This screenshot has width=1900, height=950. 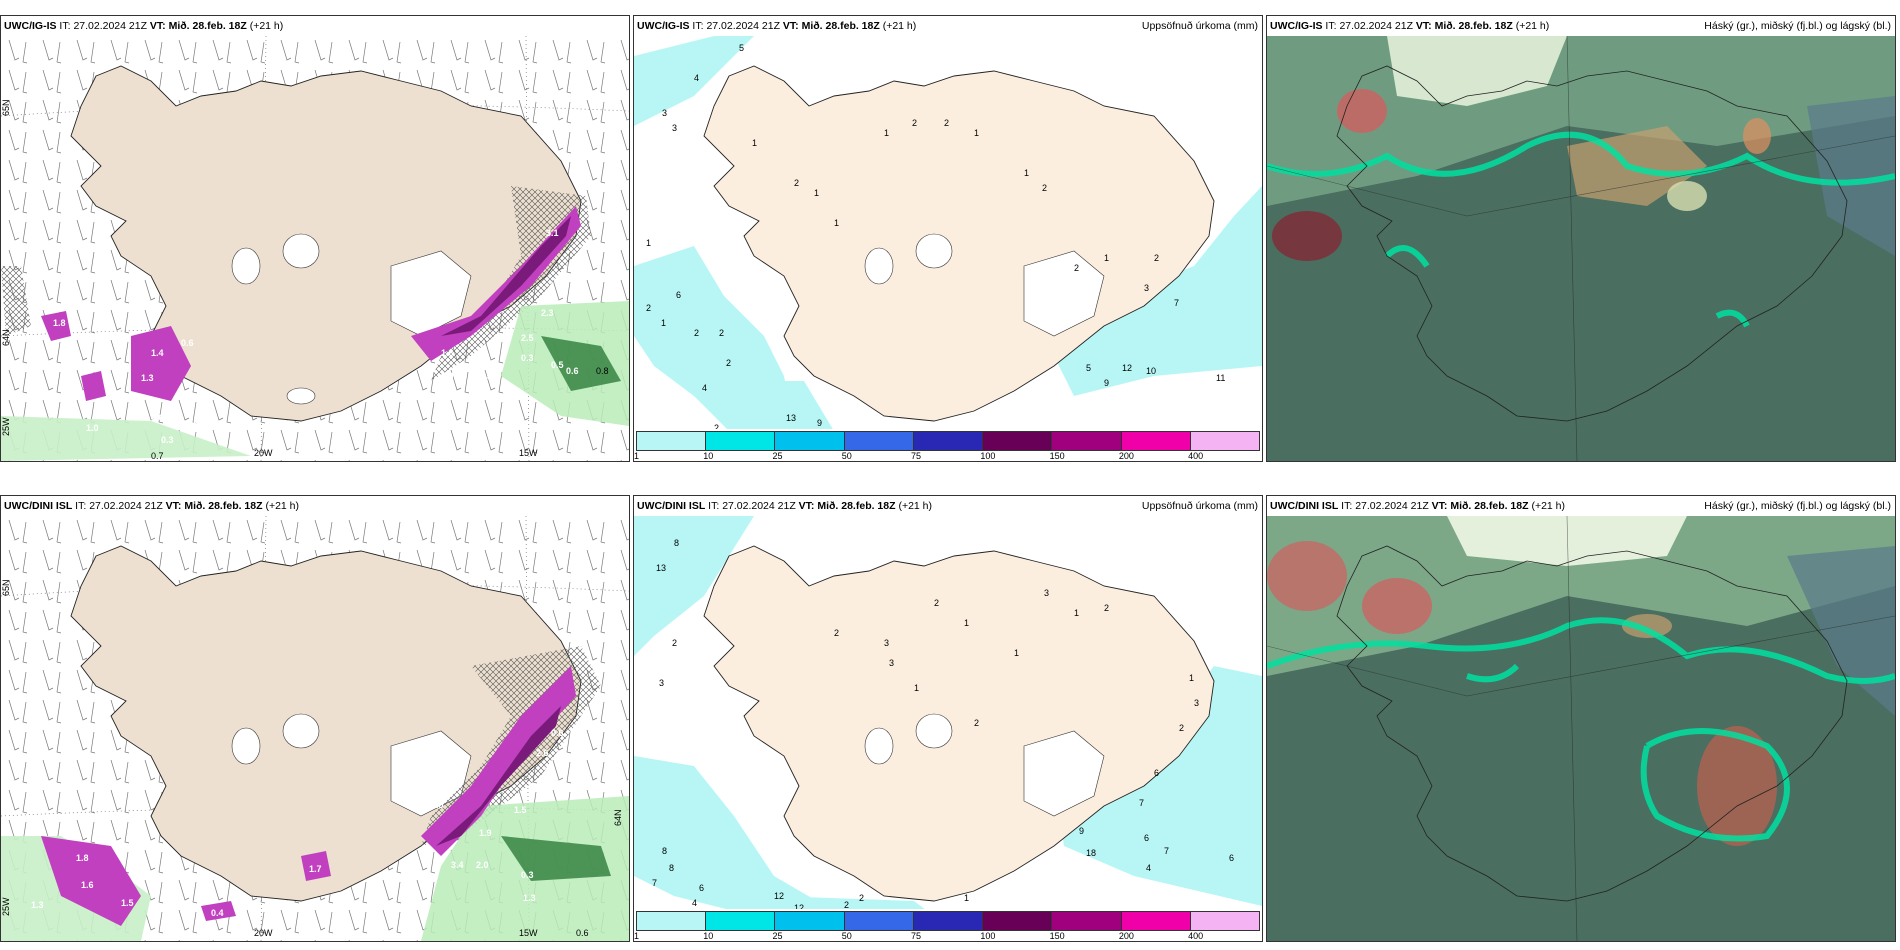 I want to click on colorbar-label: 50, so click(x=846, y=456).